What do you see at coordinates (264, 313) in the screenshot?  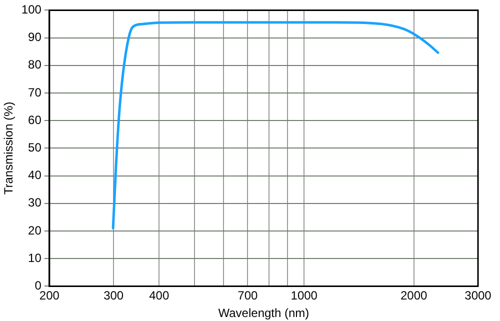 I see `x-axis-title: Wavelength (nm)` at bounding box center [264, 313].